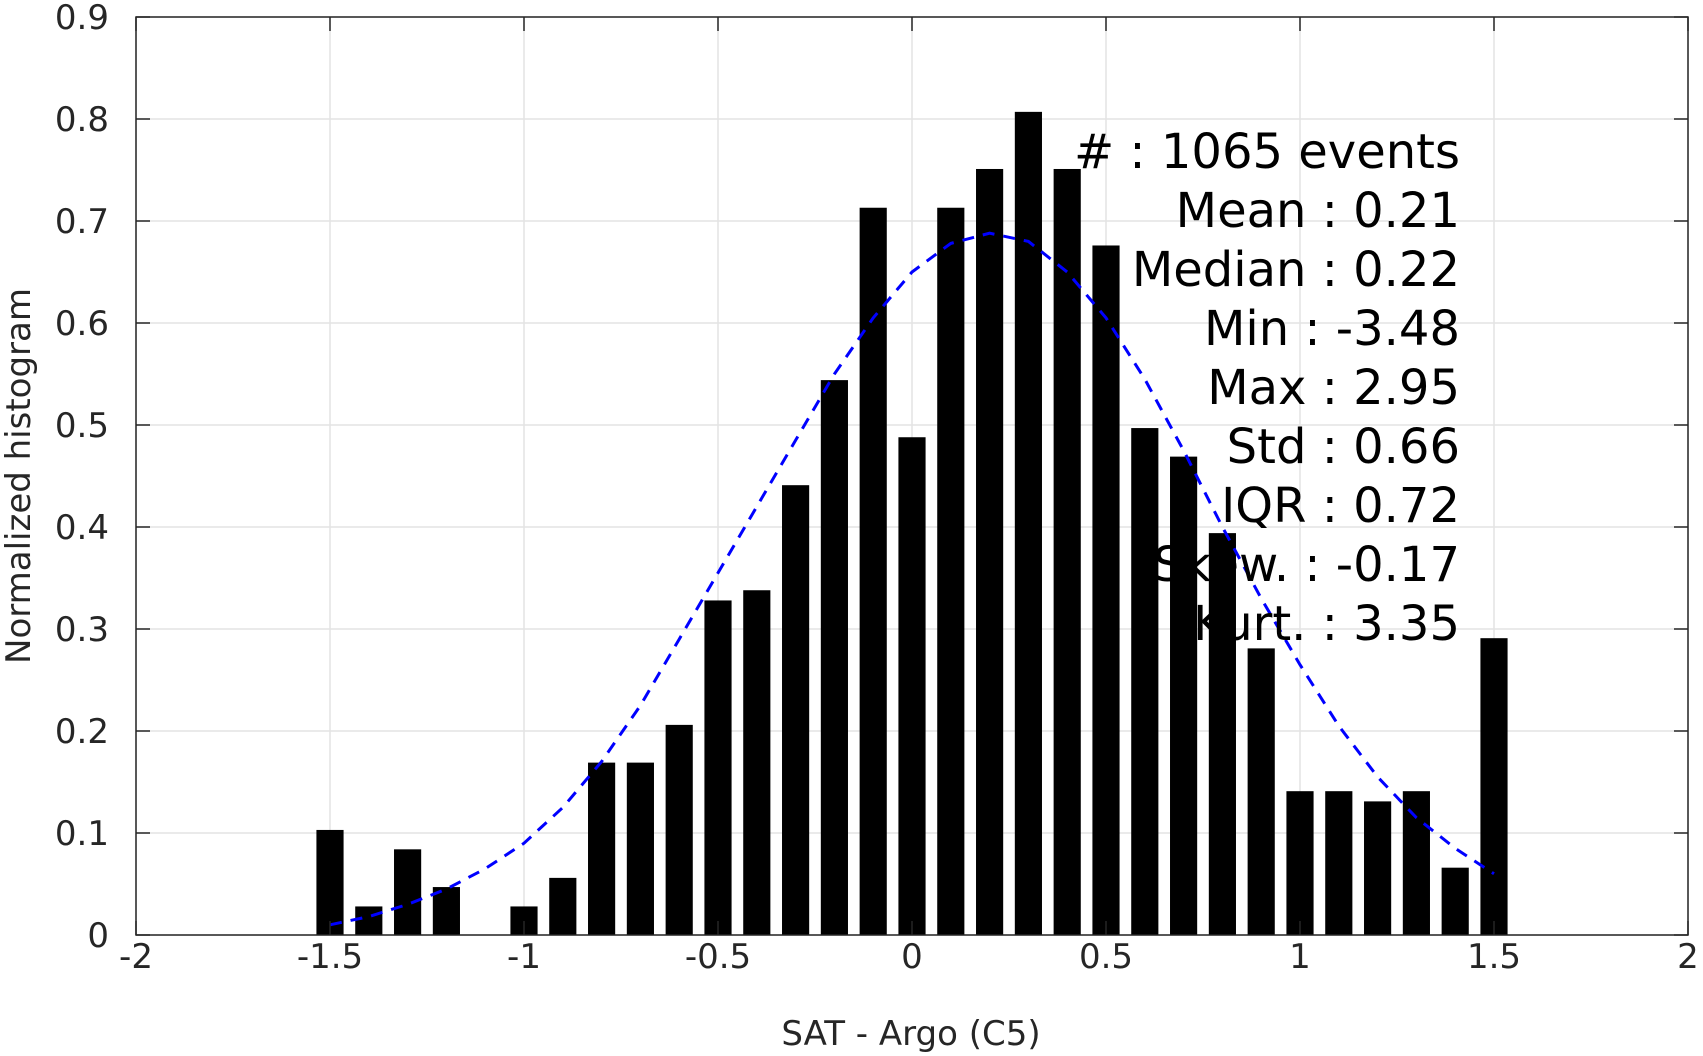  Describe the element at coordinates (98, 936) in the screenshot. I see `y-tick-label: 0` at that location.